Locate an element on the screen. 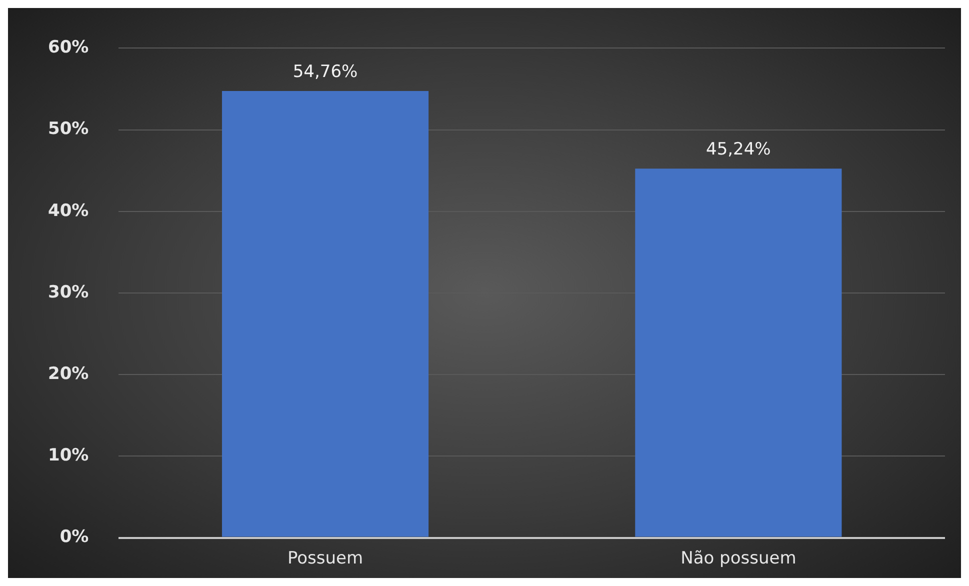 The width and height of the screenshot is (969, 586). y-tick-label: 20% is located at coordinates (68, 374).